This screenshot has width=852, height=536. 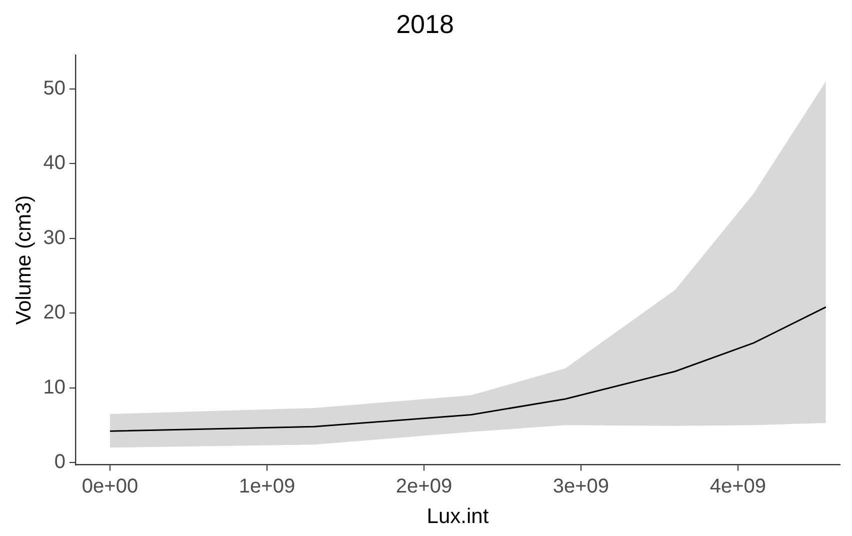 I want to click on y-tick-label: 0, so click(x=60, y=462).